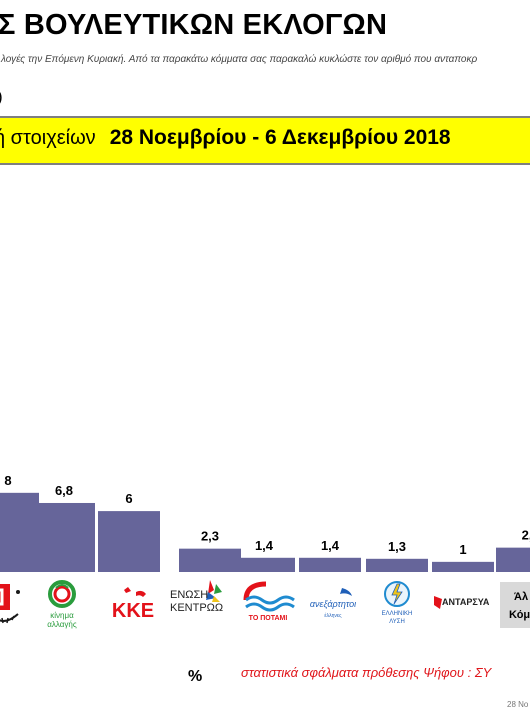  Describe the element at coordinates (330, 545) in the screenshot. I see `bar-value-label-5: 1,4` at that location.